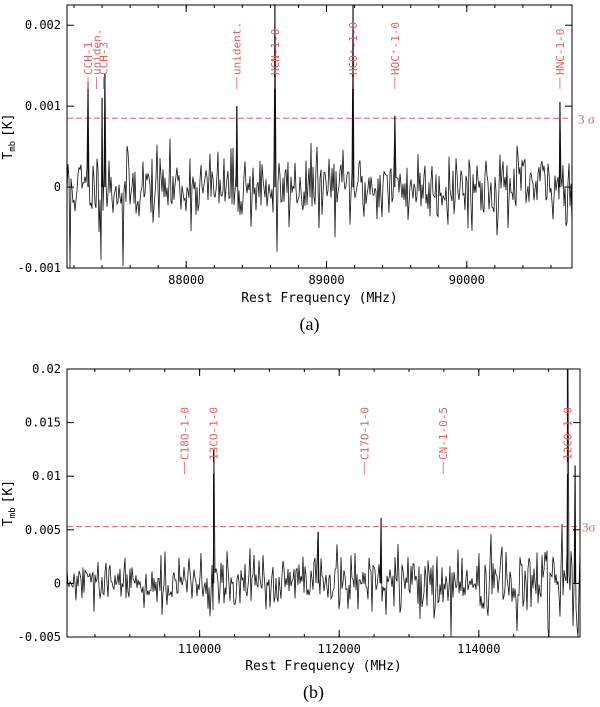  What do you see at coordinates (88, 58) in the screenshot?
I see `line-id-label: CCH-1` at bounding box center [88, 58].